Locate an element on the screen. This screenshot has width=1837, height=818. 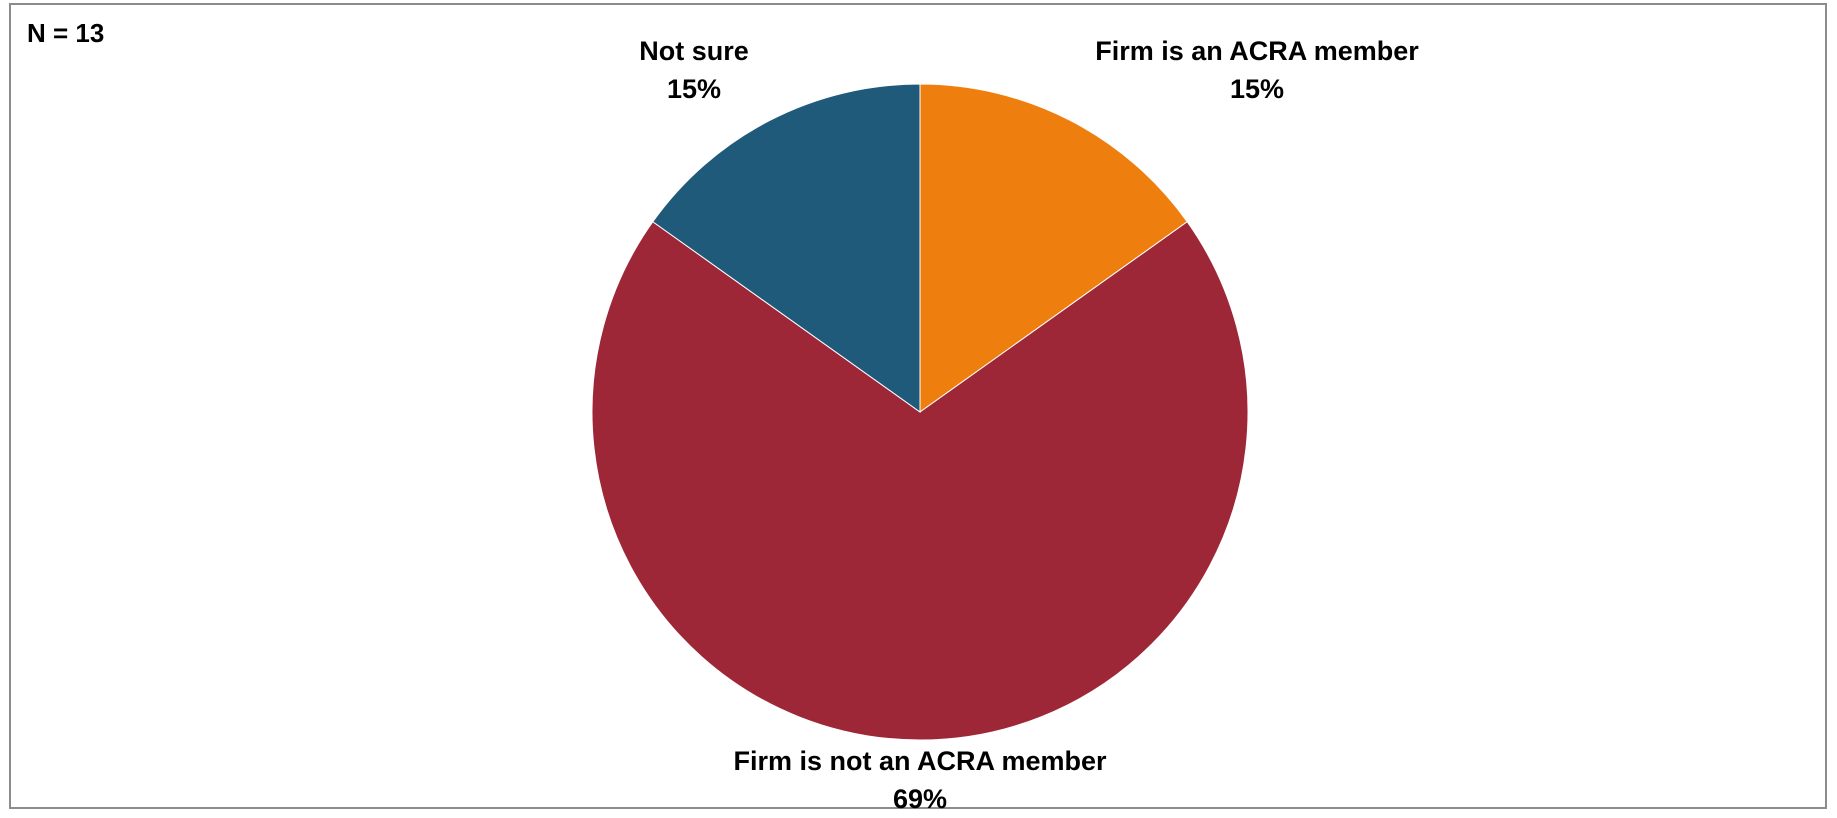
pie-slice-not-sure is located at coordinates (786, 248).